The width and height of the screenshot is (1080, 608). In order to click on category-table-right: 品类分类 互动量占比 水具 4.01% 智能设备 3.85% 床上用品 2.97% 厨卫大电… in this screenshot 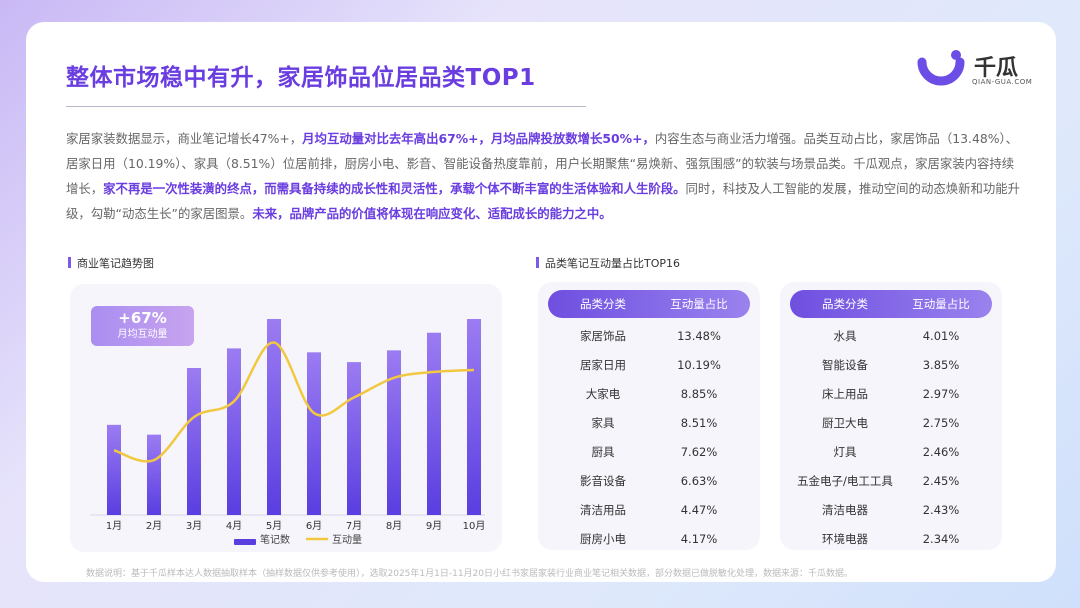, I will do `click(891, 416)`.